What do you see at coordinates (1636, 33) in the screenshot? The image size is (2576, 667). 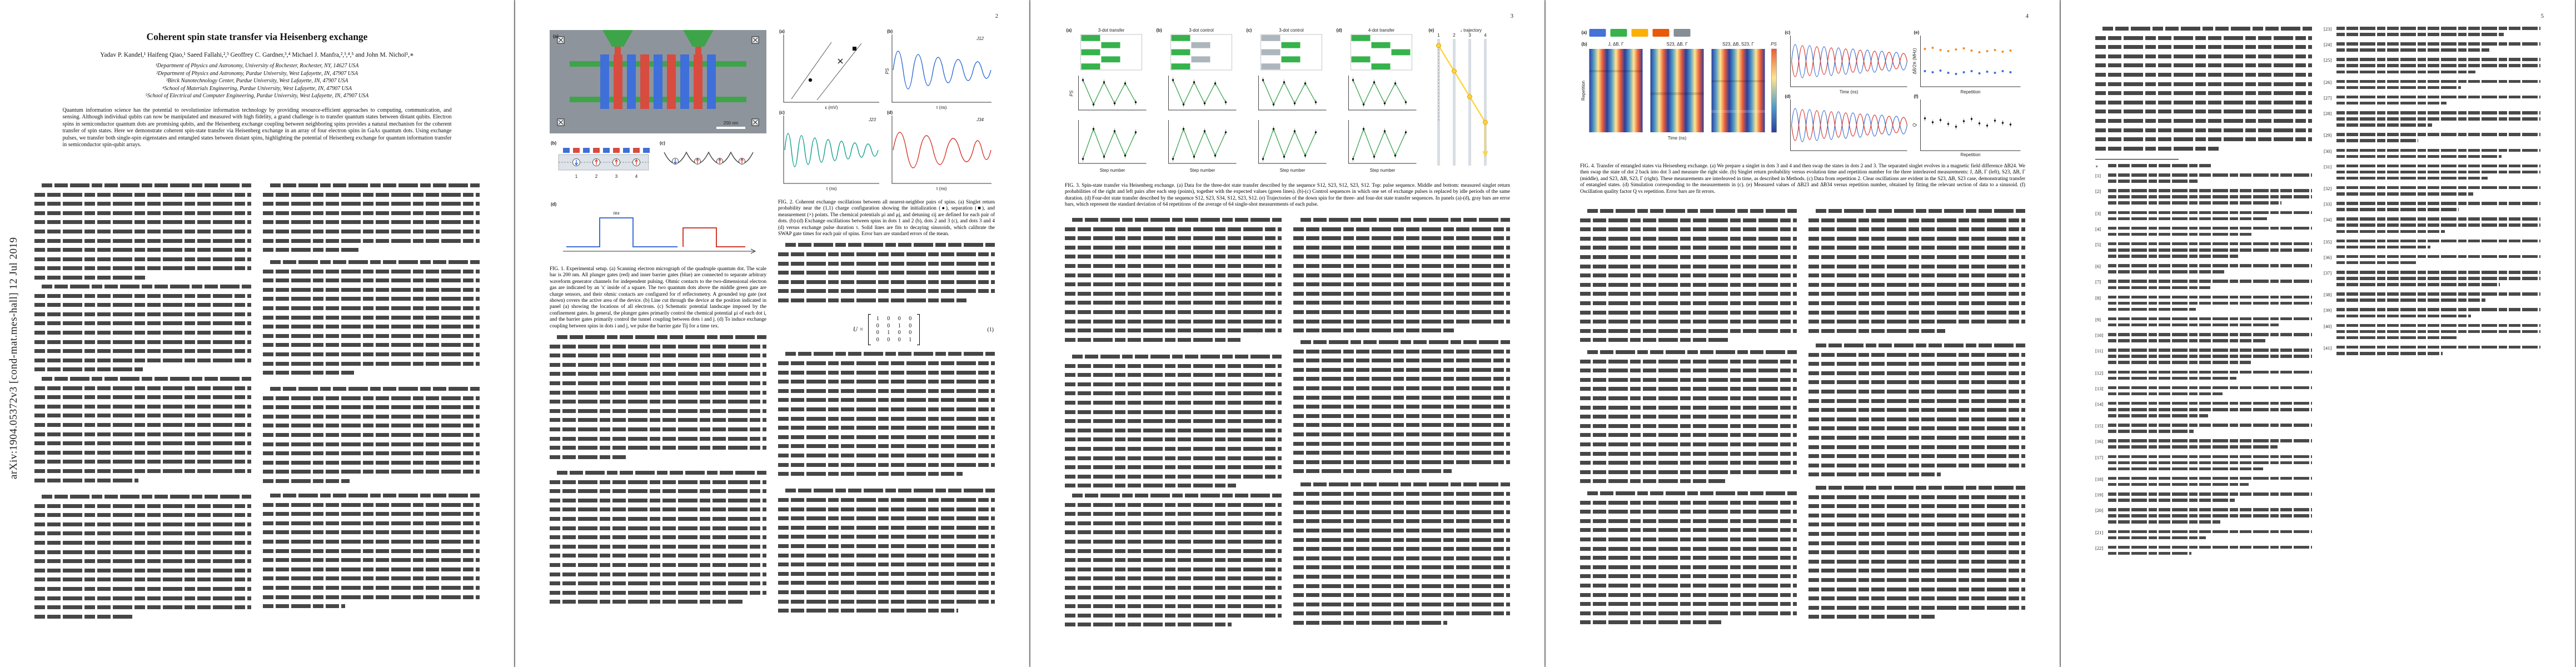 I see `sequence-schematic: (a)` at bounding box center [1636, 33].